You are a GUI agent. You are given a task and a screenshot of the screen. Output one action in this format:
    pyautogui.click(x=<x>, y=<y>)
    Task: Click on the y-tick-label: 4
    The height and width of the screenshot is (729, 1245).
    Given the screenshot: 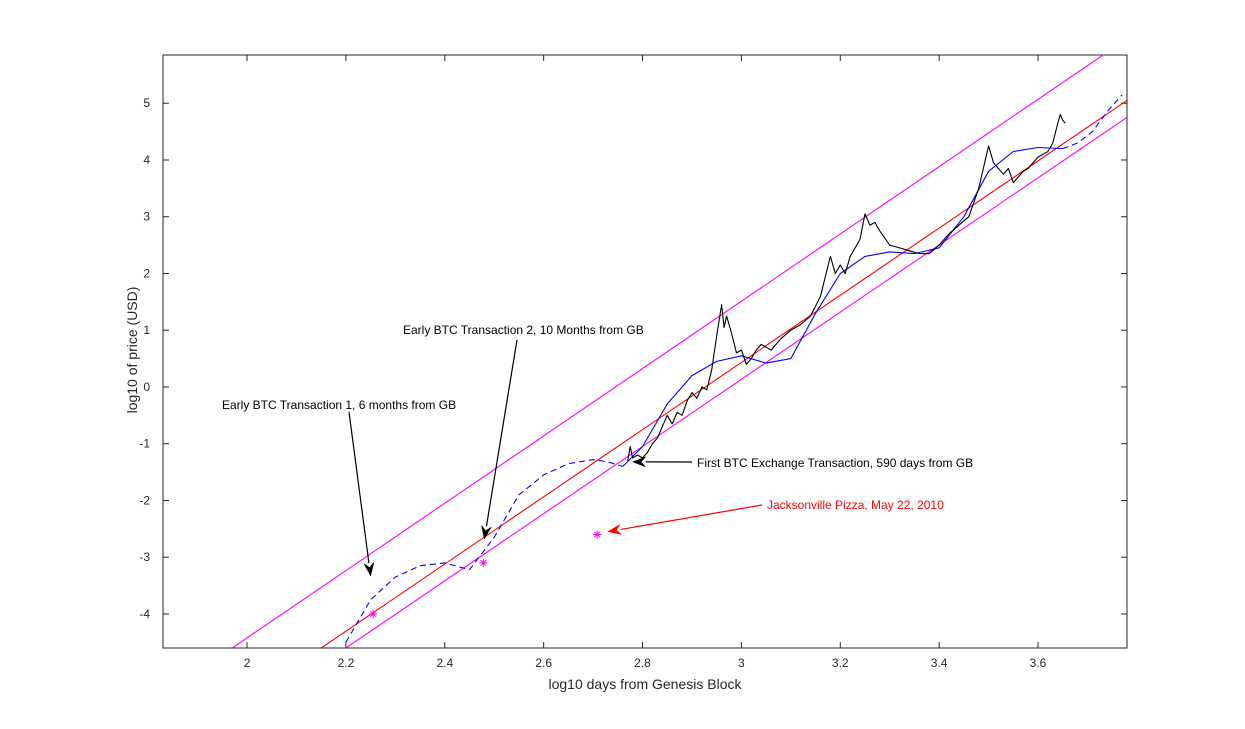 What is the action you would take?
    pyautogui.click(x=146, y=160)
    